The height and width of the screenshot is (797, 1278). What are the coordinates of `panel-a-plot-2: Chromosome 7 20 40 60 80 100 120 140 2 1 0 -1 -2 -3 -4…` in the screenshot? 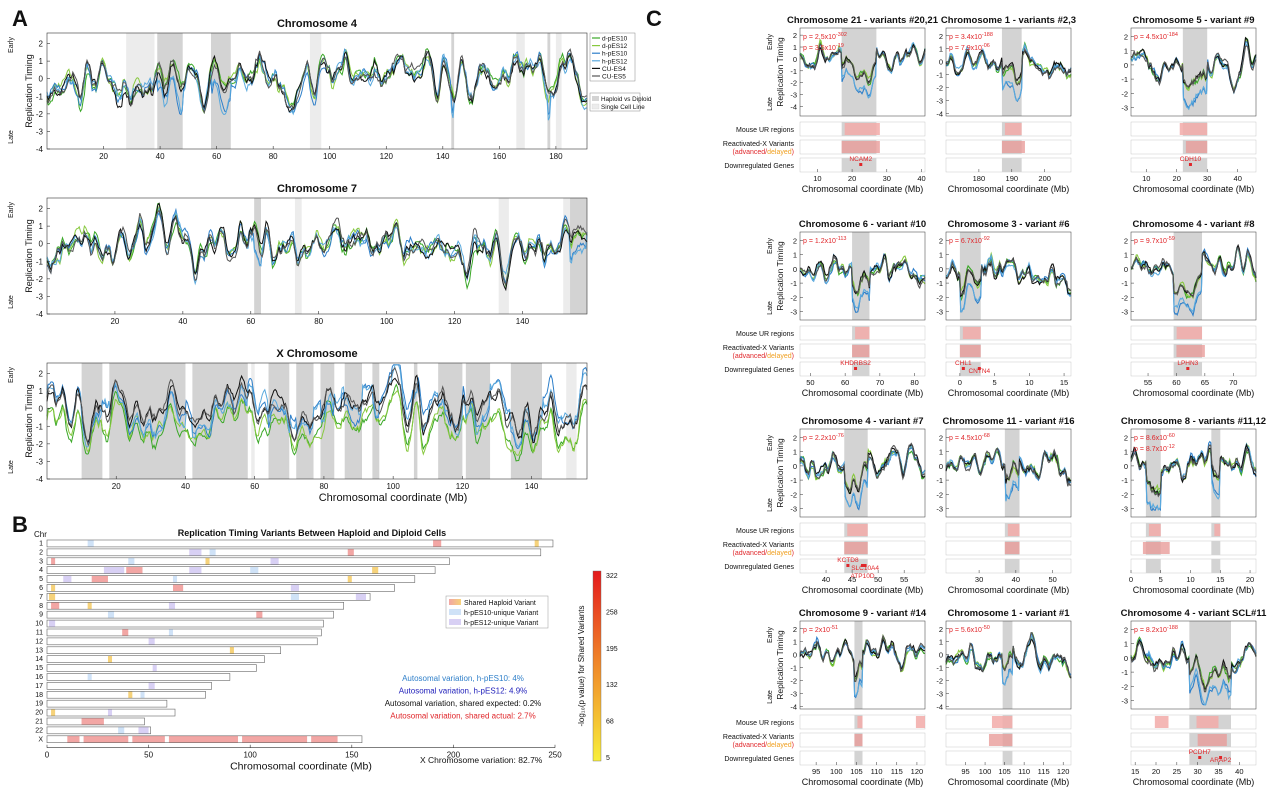 It's located at (298, 254).